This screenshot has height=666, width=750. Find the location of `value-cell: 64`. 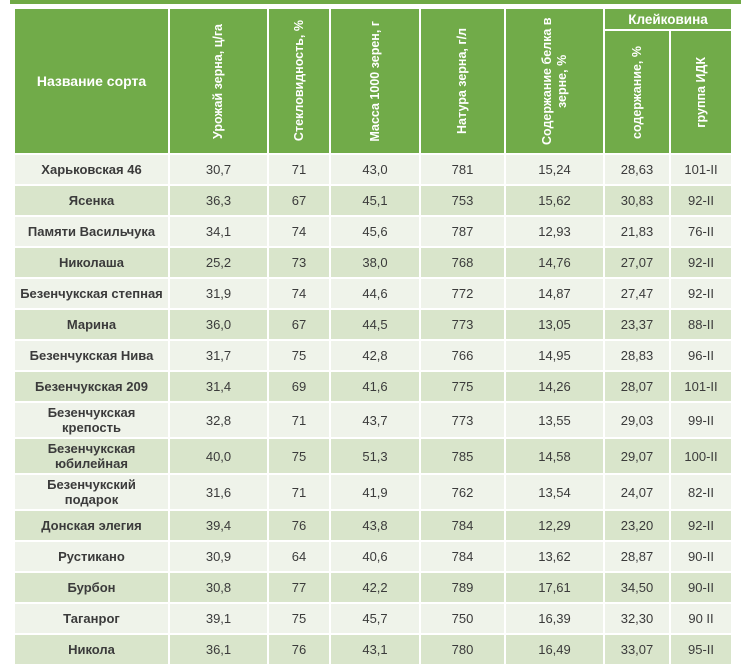

value-cell: 64 is located at coordinates (299, 556).